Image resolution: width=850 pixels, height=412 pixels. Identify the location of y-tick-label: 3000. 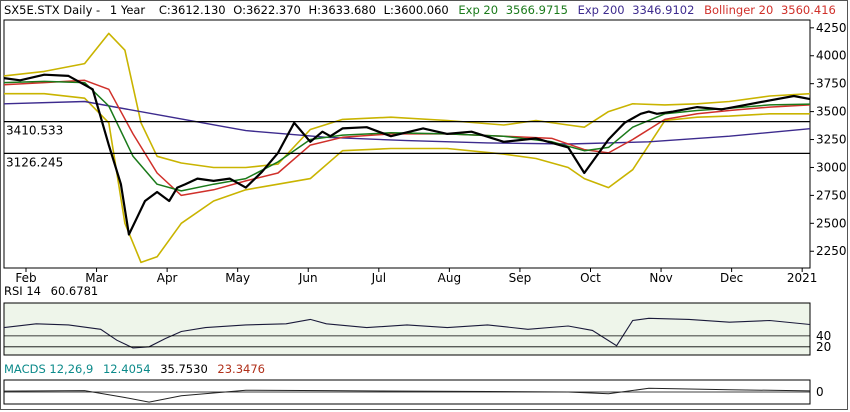
(831, 167).